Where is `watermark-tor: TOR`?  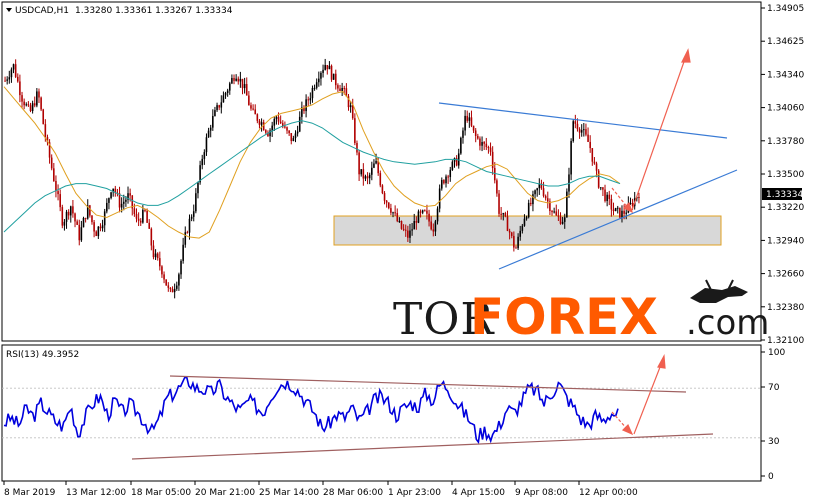 watermark-tor: TOR is located at coordinates (444, 319).